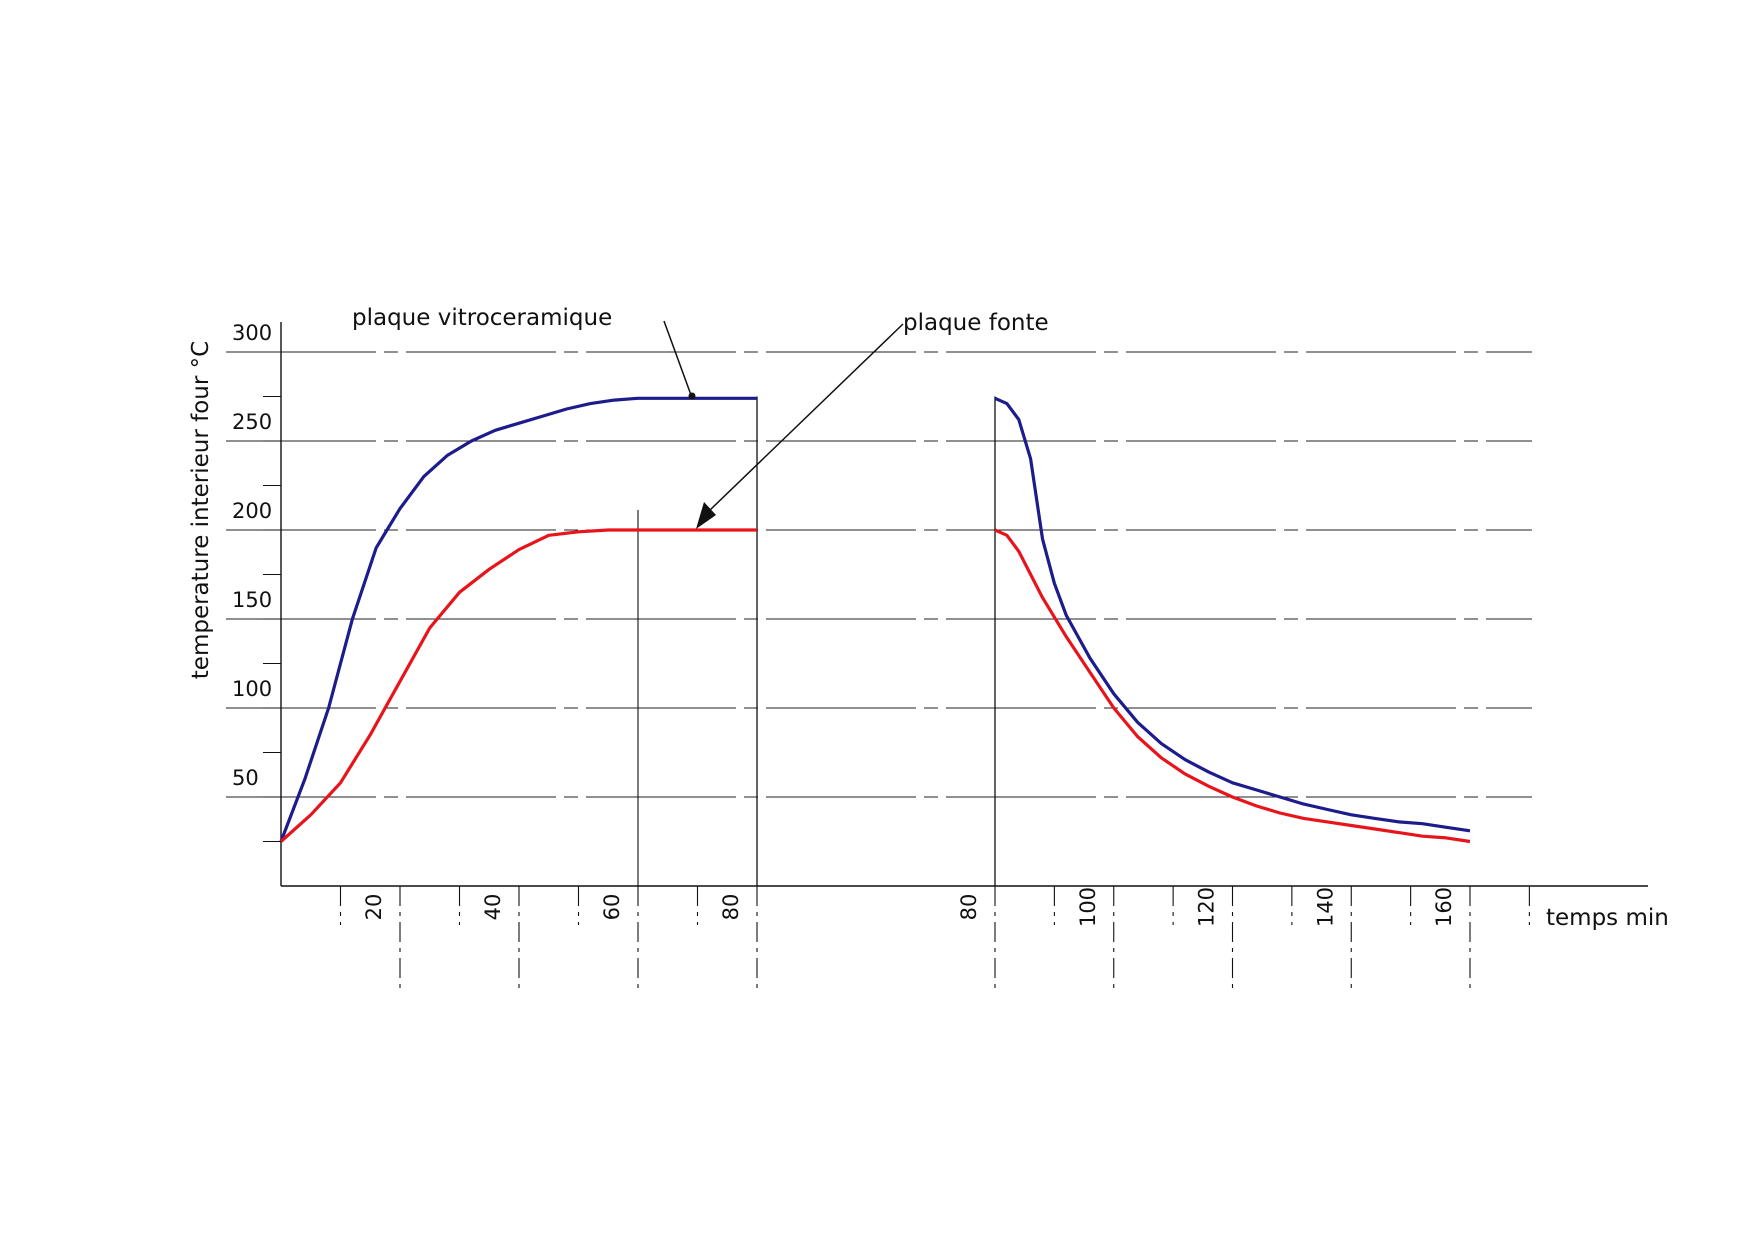 This screenshot has height=1240, width=1752. I want to click on y-tick-label-50: 50, so click(245, 778).